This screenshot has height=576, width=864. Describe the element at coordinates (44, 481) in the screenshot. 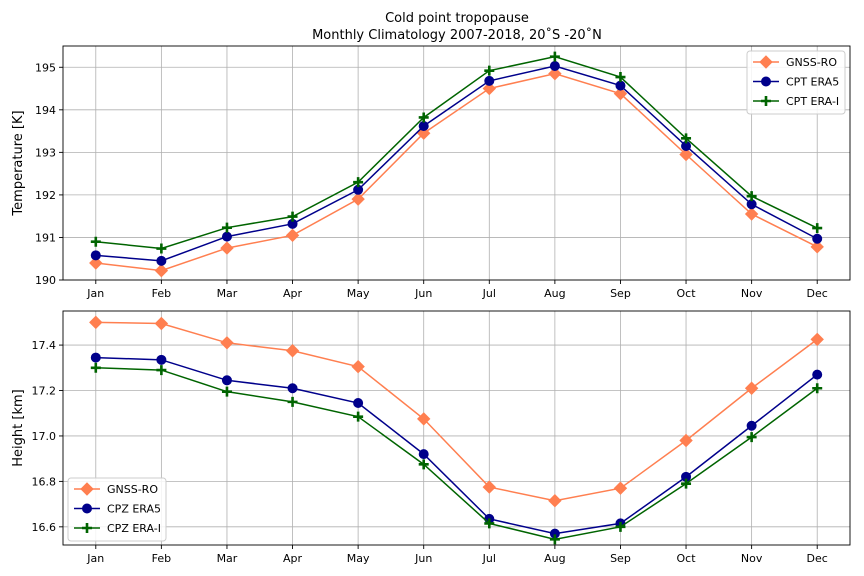

I see `y-tick-label: 16.8` at that location.